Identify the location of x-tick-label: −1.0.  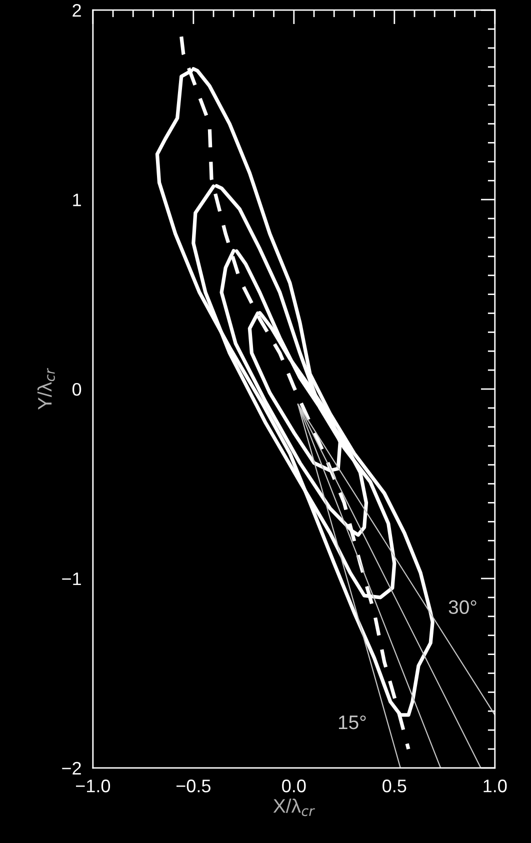
(93, 786).